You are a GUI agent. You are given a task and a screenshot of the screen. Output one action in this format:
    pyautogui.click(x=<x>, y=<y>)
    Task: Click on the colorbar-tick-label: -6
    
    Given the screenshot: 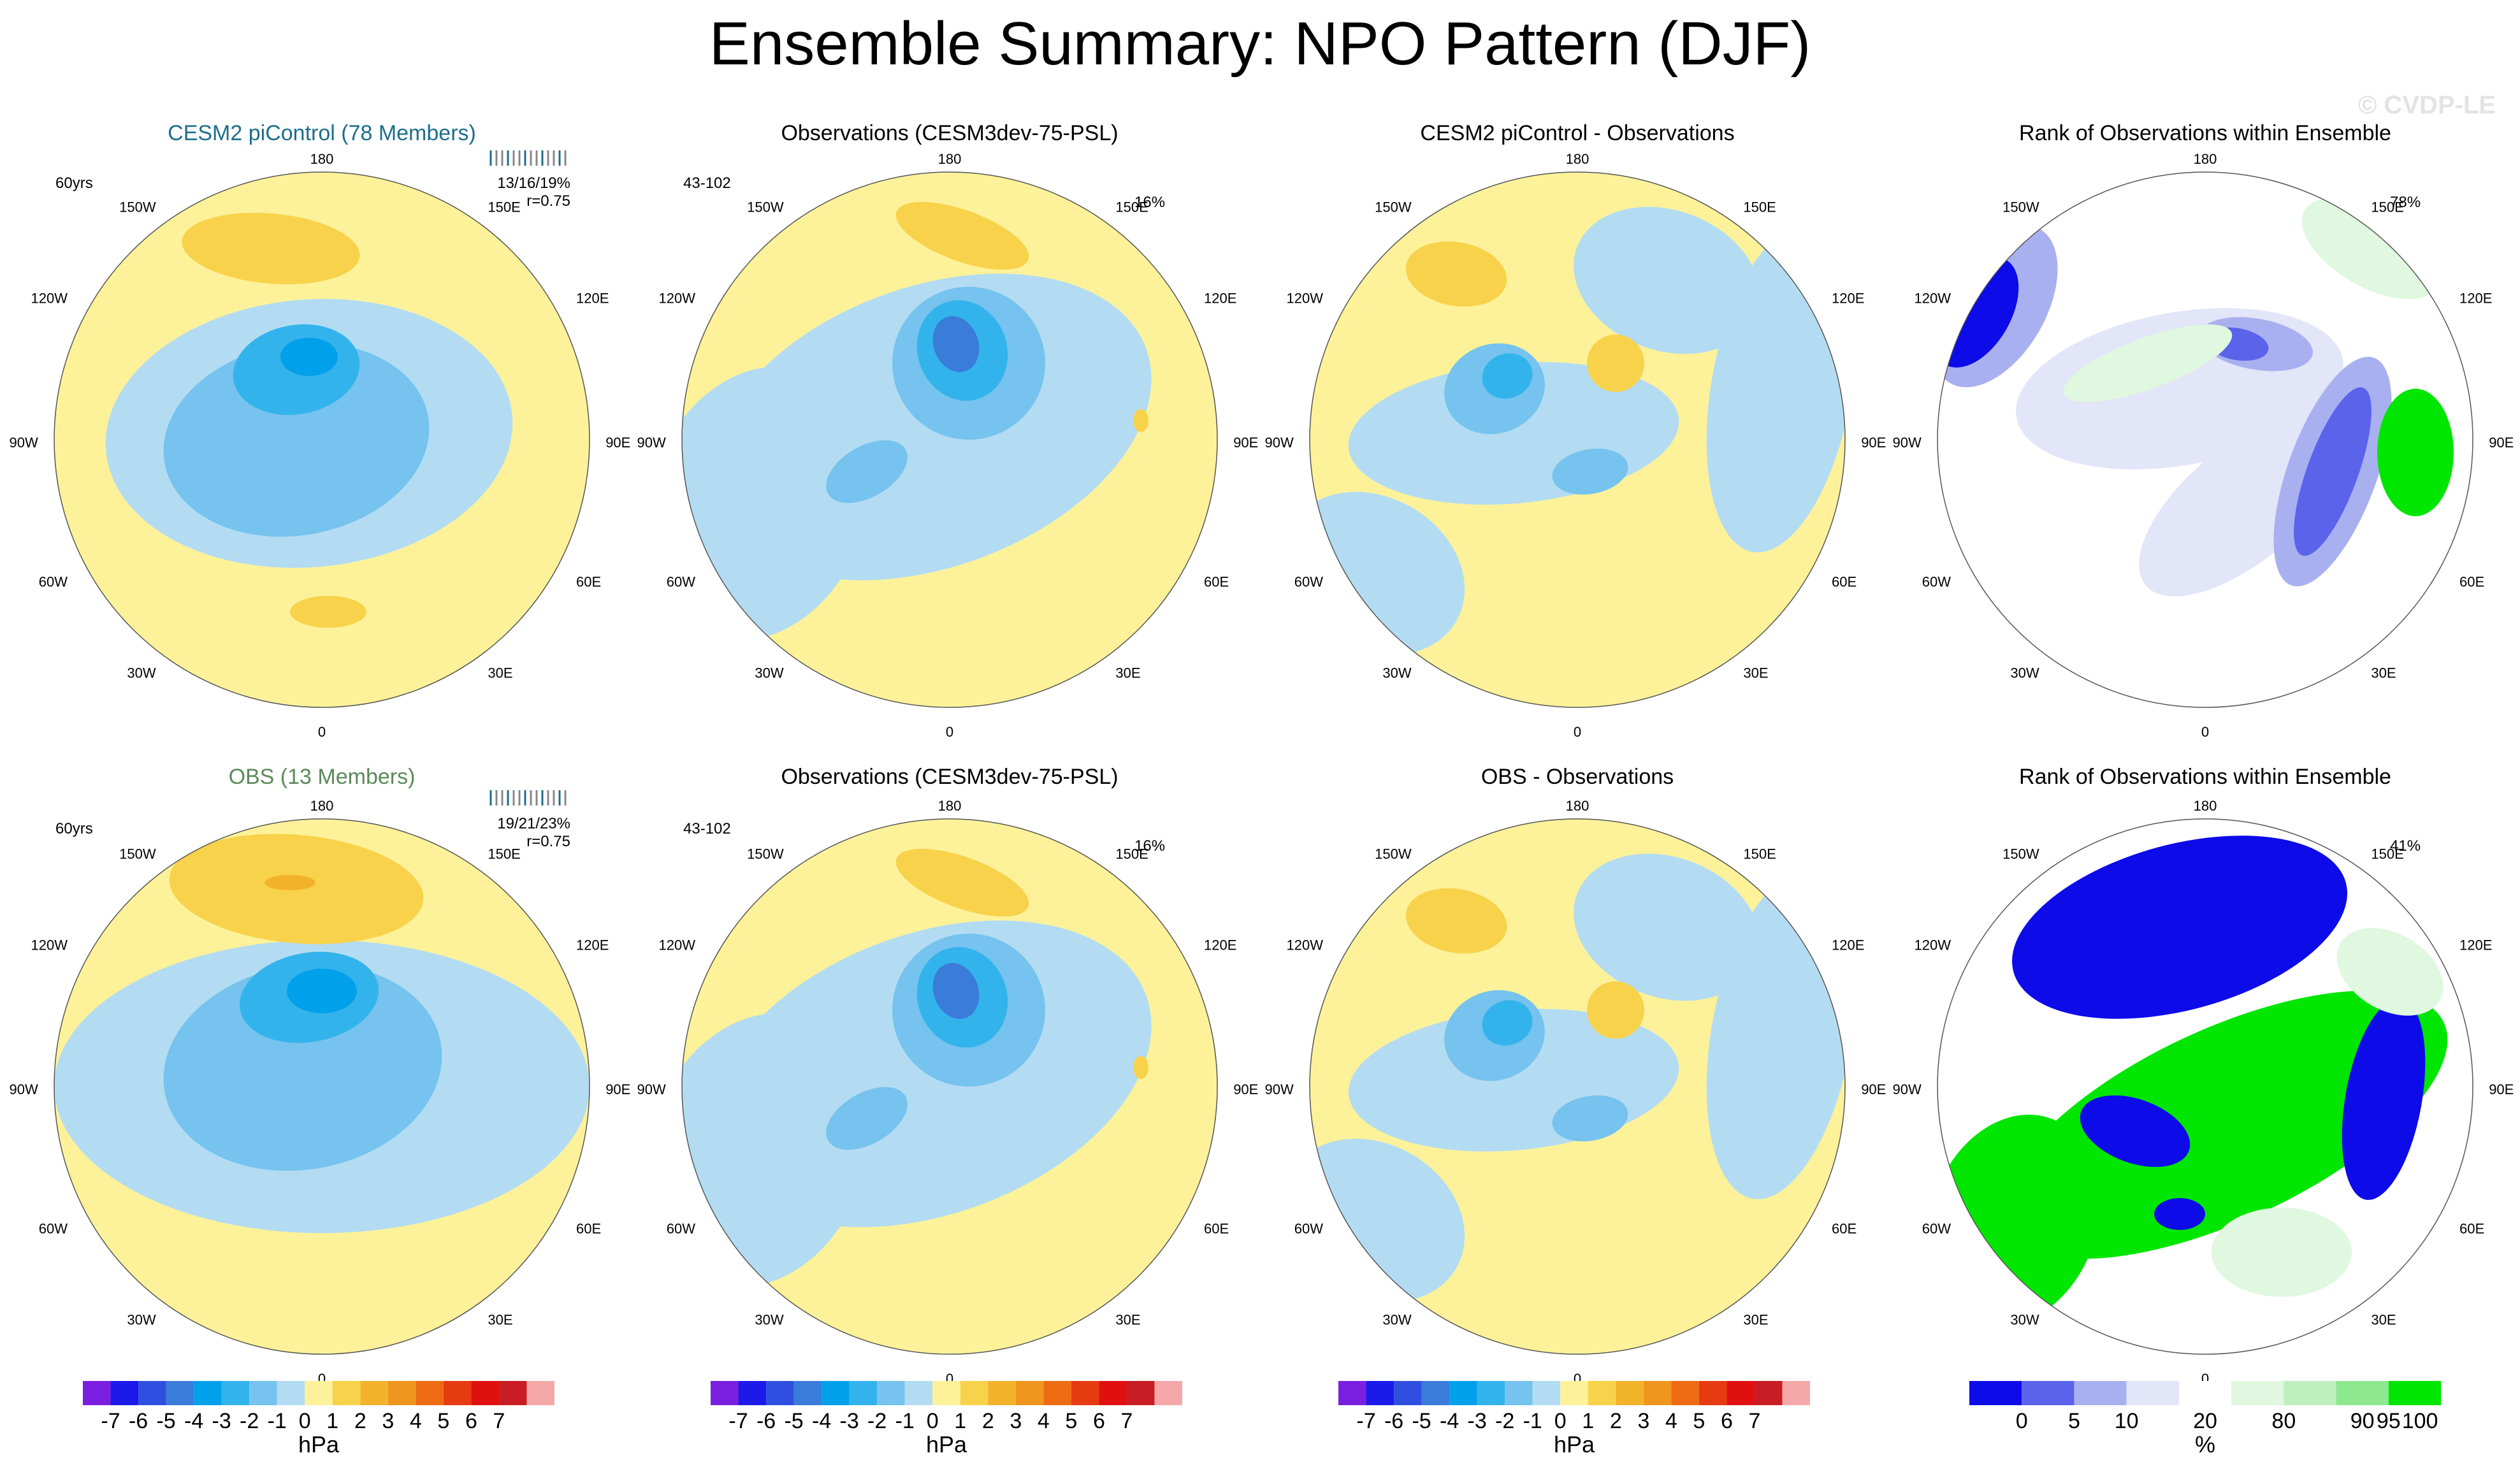 What is the action you would take?
    pyautogui.click(x=766, y=1421)
    